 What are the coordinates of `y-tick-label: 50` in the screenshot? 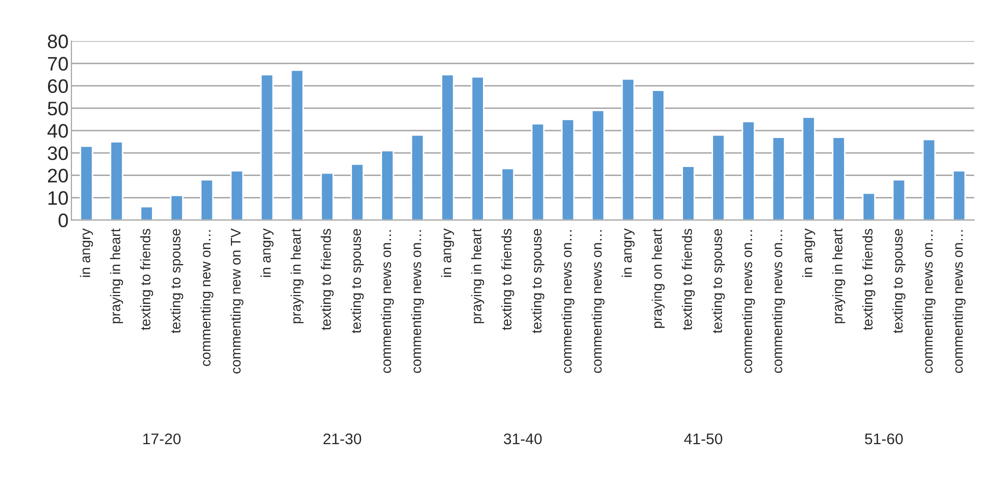 It's located at (58, 109).